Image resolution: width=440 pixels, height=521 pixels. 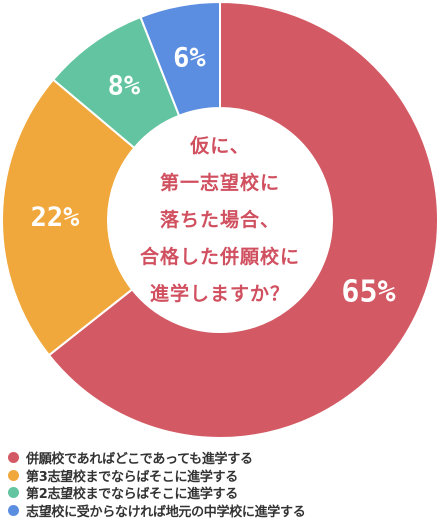 What do you see at coordinates (132, 477) in the screenshot?
I see `legend-label-2: 第3志望校までならばそこに進学する` at bounding box center [132, 477].